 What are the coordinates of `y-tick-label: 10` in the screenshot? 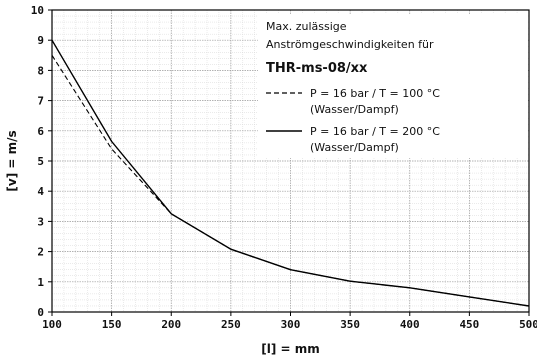 It's located at (37, 10).